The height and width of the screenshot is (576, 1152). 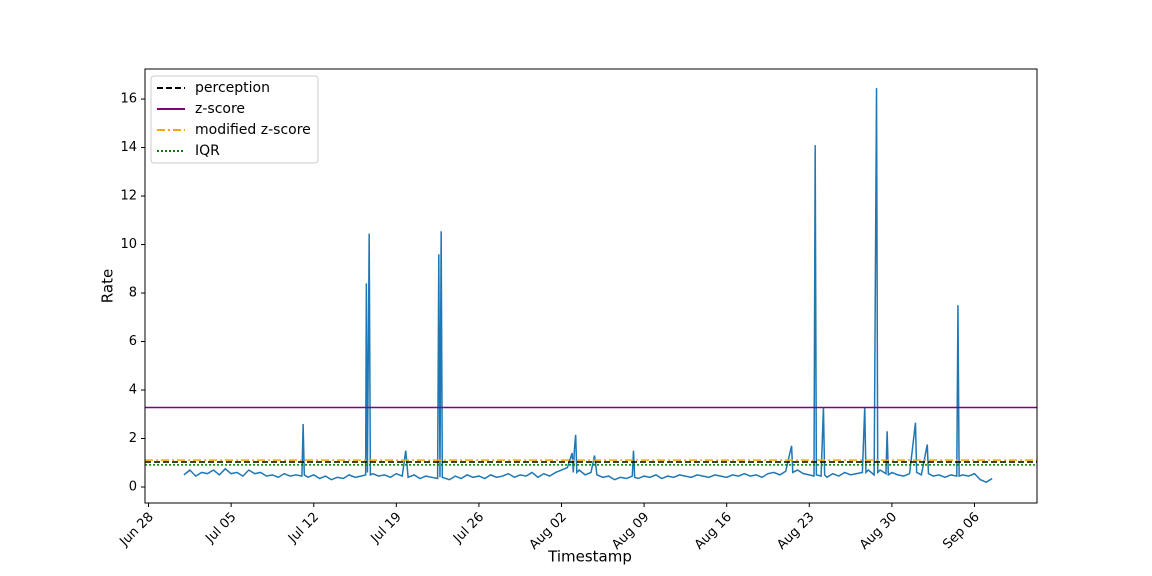 What do you see at coordinates (137, 530) in the screenshot?
I see `x-tick-label: Jun 28` at bounding box center [137, 530].